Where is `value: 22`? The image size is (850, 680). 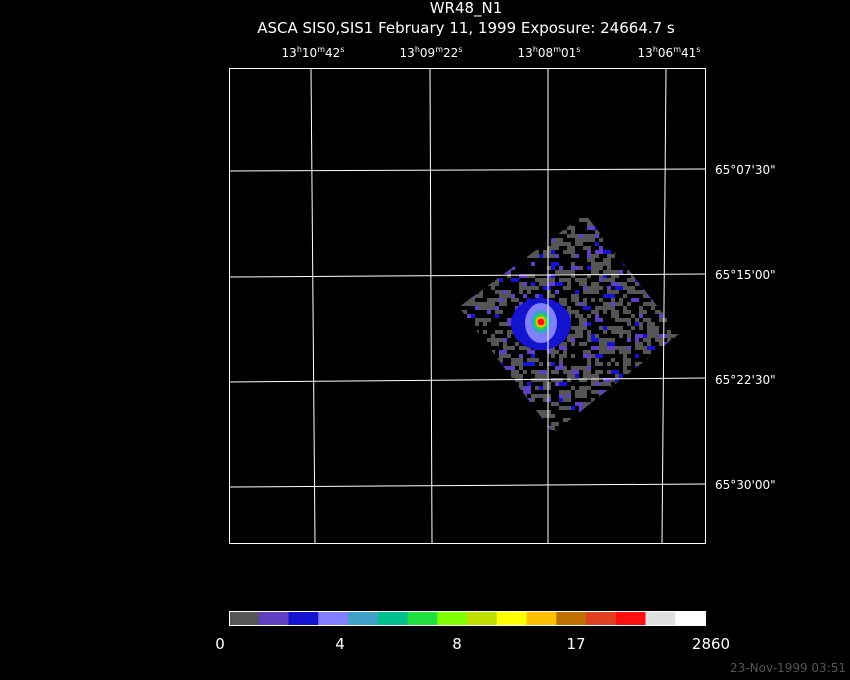 value: 22 is located at coordinates (450, 53).